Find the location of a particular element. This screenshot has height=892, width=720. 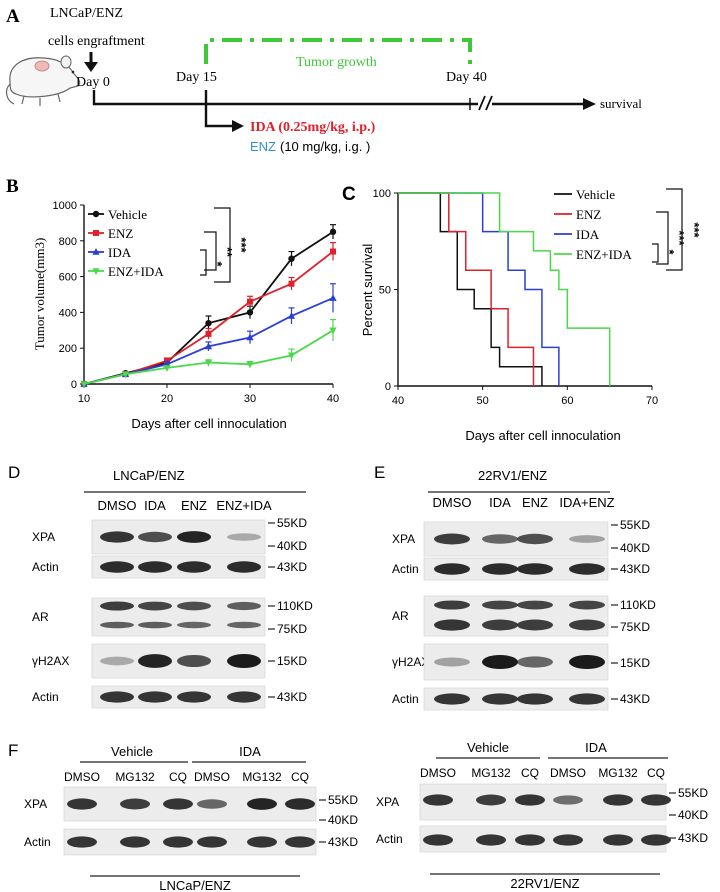

legend-label: IDA is located at coordinates (588, 234).